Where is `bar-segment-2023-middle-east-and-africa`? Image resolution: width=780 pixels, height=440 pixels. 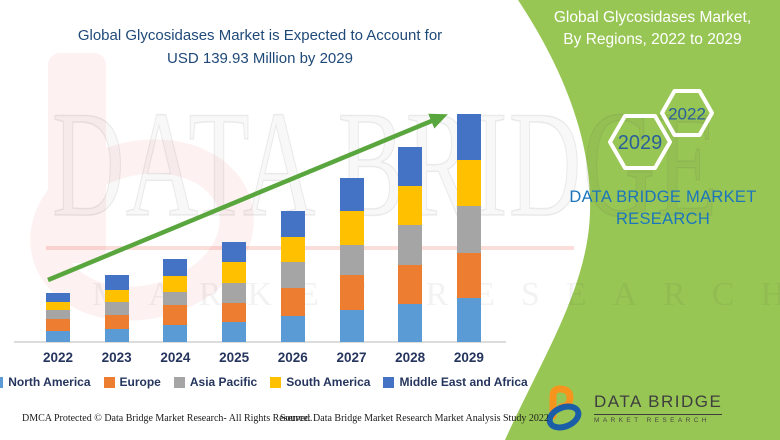
bar-segment-2023-middle-east-and-africa is located at coordinates (116, 283).